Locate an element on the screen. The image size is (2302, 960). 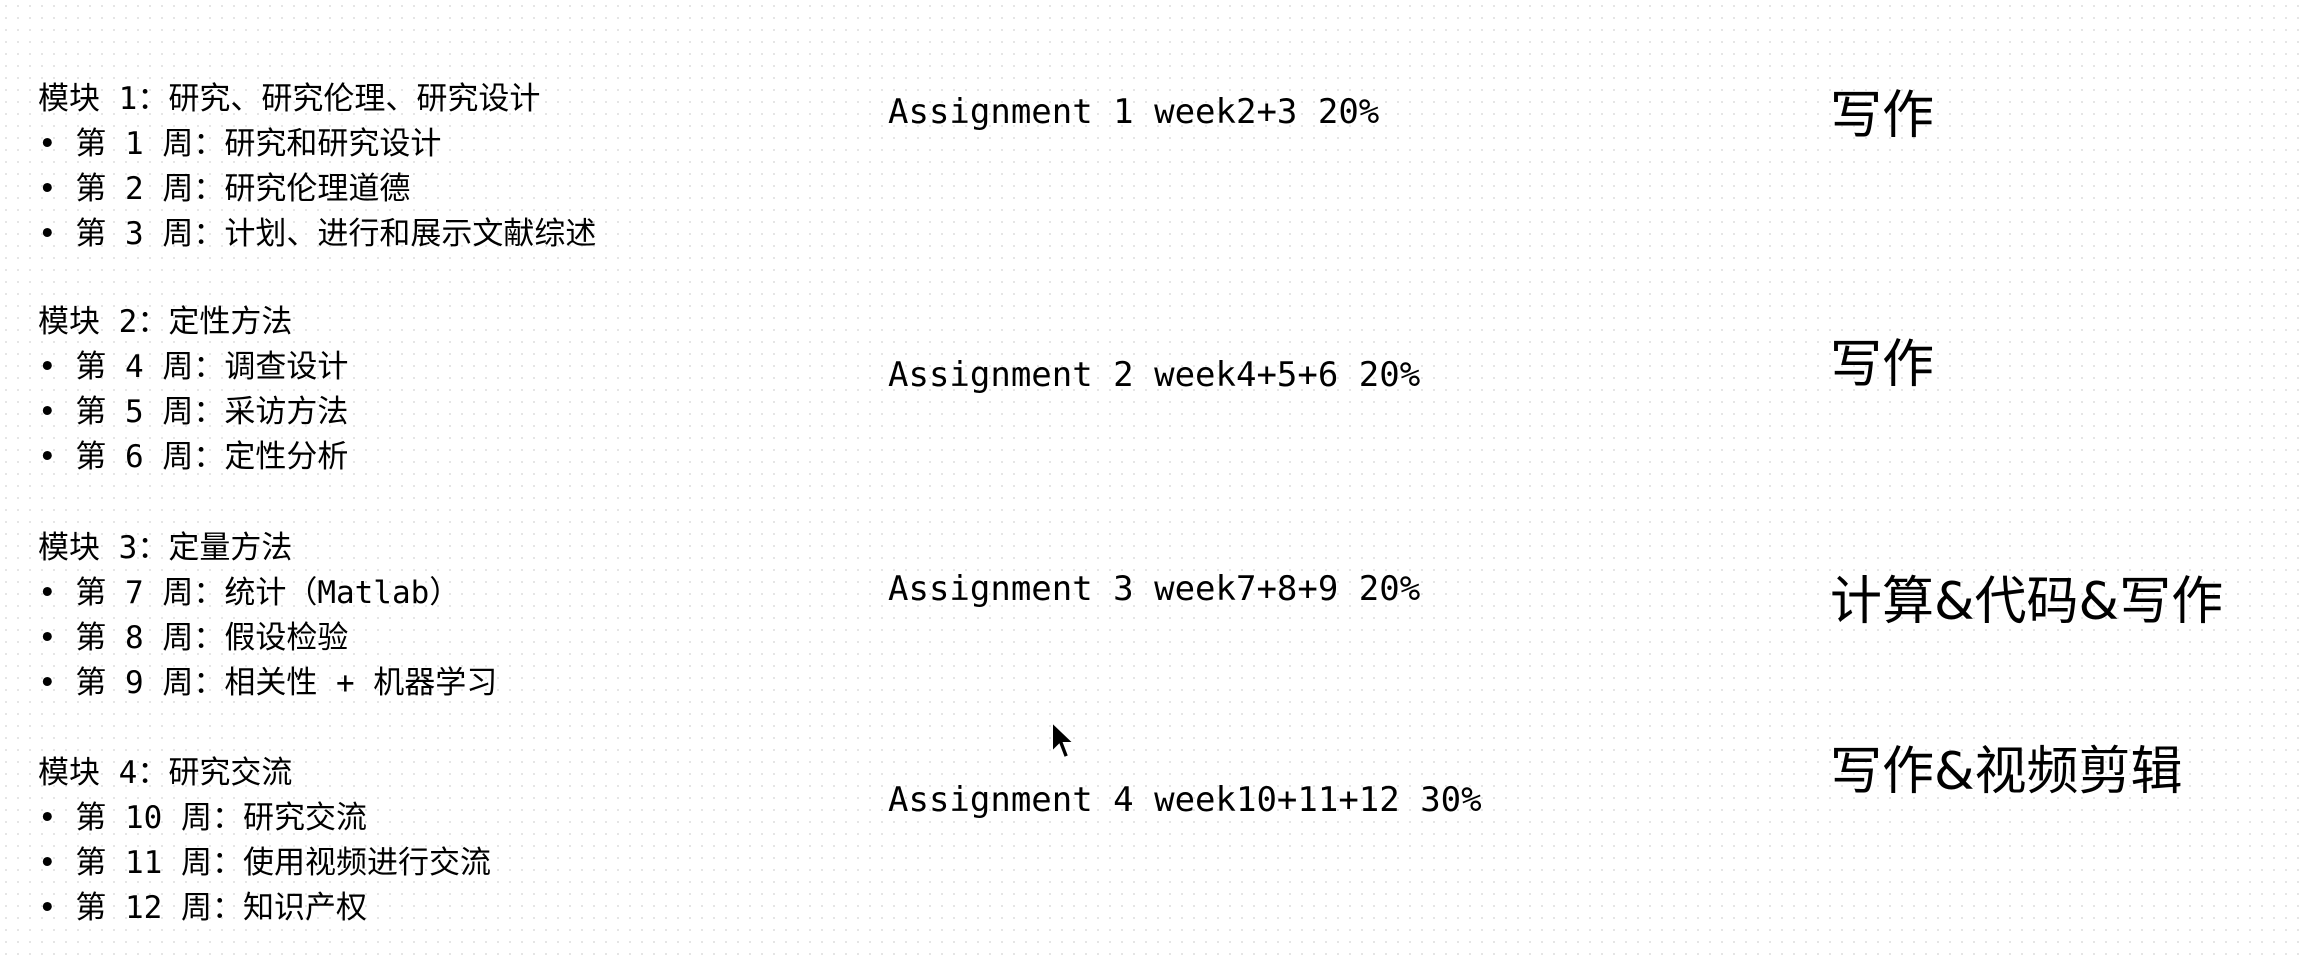
module-4-week-12: • 第 12 周：知识产权 is located at coordinates (202, 908).